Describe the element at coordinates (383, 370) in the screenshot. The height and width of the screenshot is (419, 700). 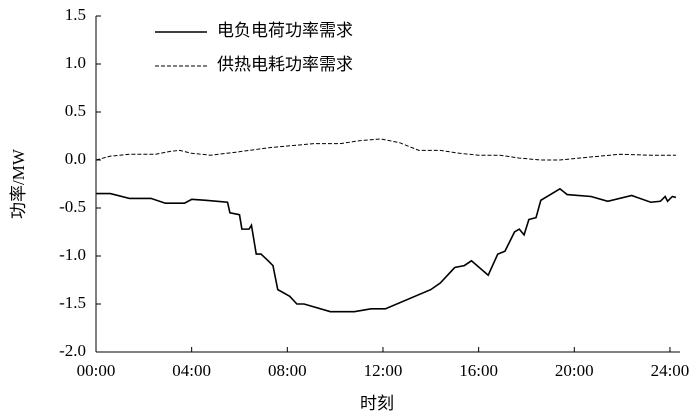
I see `x-tick-label: 12:00` at that location.